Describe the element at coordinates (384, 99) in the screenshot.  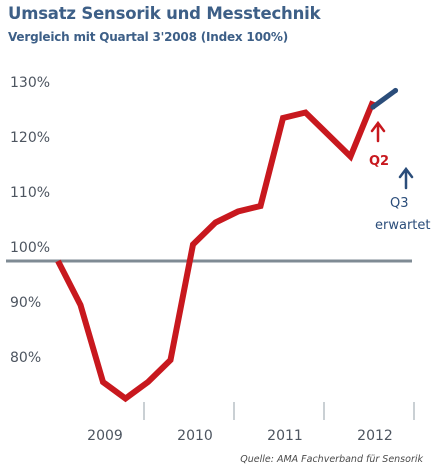
I see `series-line-expected` at that location.